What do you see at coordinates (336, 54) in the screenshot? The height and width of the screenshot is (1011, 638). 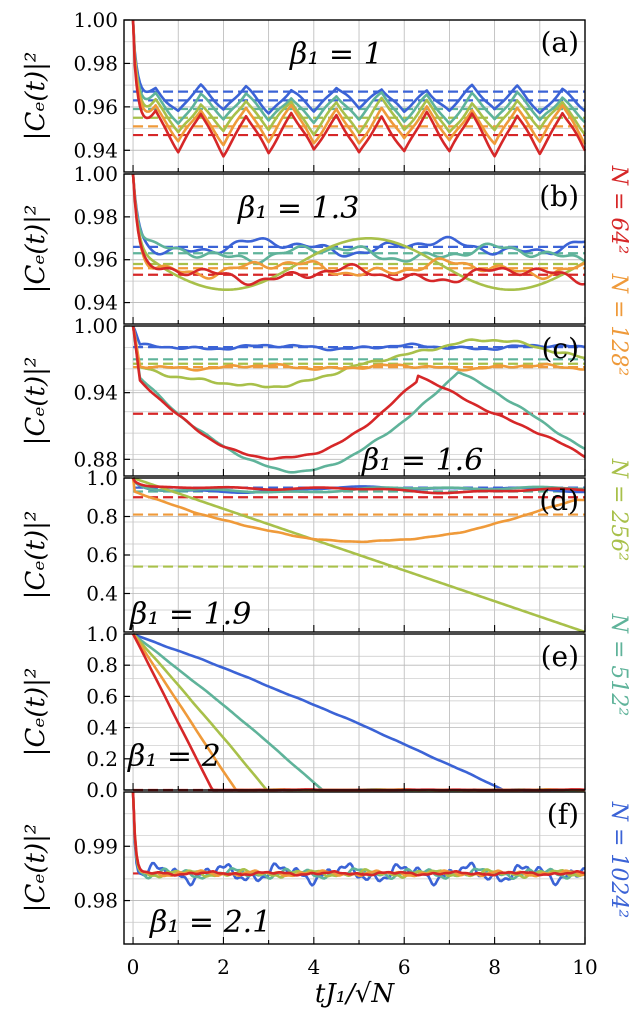 I see `beta-annotation: β₁ = 1` at bounding box center [336, 54].